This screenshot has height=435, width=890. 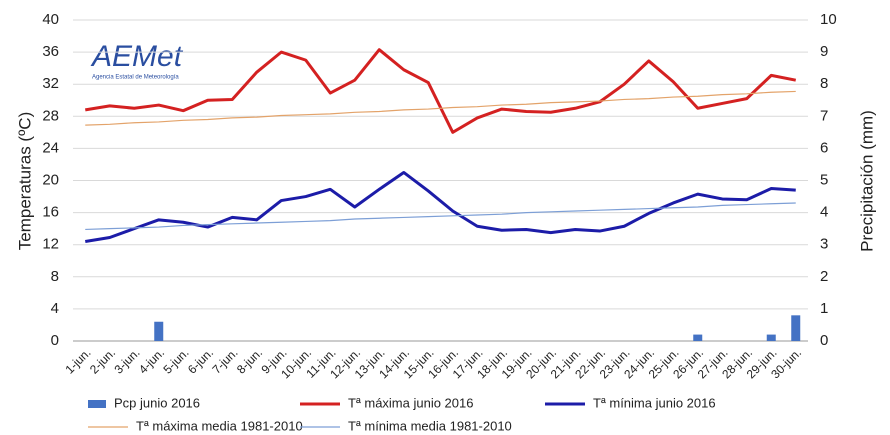 I want to click on y2-tick-label: 7, so click(x=824, y=115).